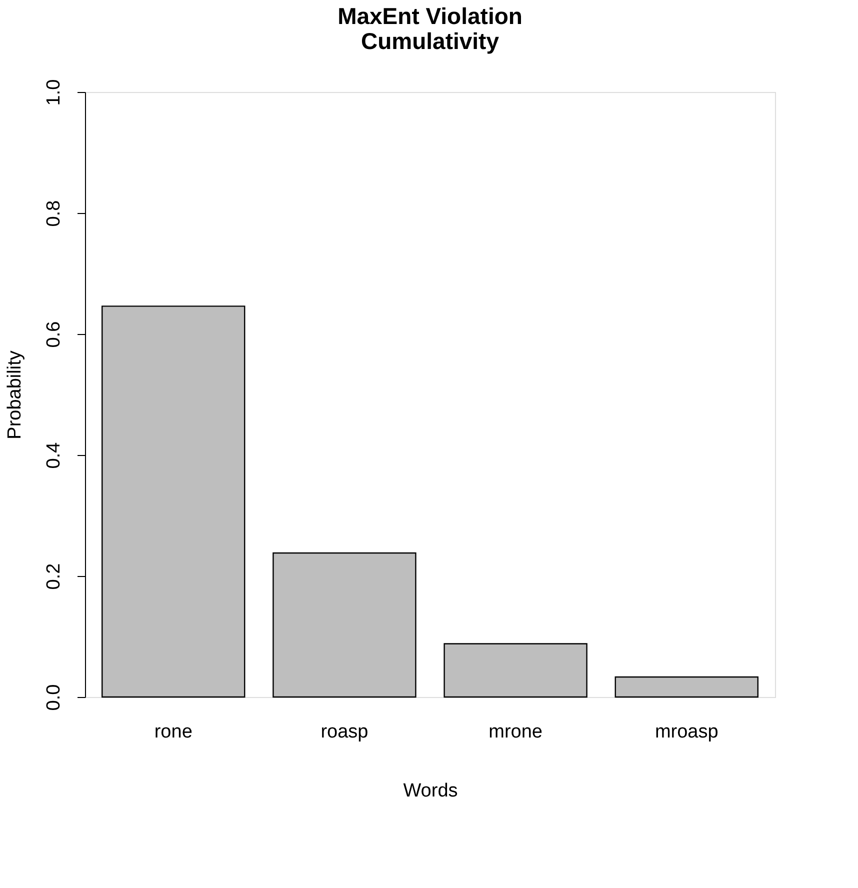 The height and width of the screenshot is (888, 858). Describe the element at coordinates (54, 334) in the screenshot. I see `y-tick-label: 0.6` at that location.